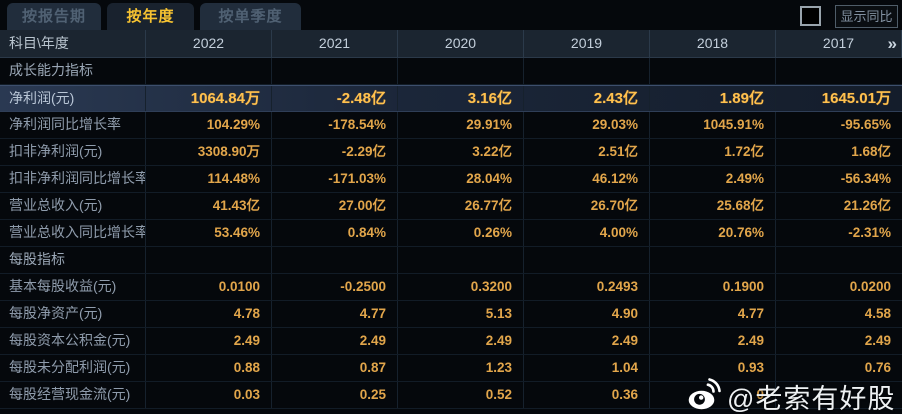 Image resolution: width=902 pixels, height=414 pixels. What do you see at coordinates (713, 395) in the screenshot?
I see `cell-value: 0` at bounding box center [713, 395].